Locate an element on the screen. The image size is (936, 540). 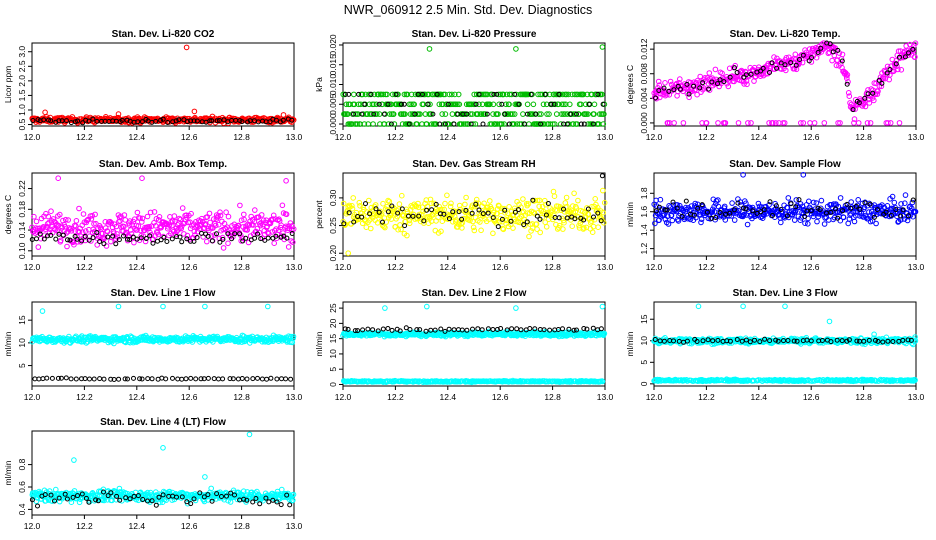
x-tick-label: 12.4 is located at coordinates (759, 397).